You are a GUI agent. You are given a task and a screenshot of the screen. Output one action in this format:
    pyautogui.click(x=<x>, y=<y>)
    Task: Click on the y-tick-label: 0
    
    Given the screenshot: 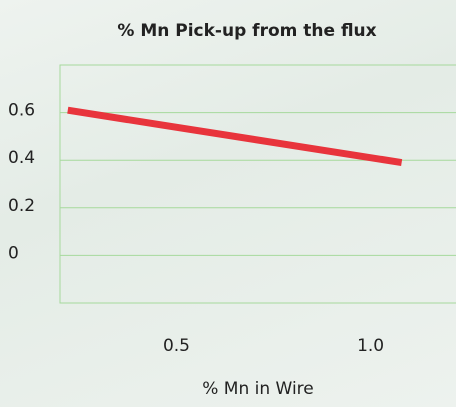 What is the action you would take?
    pyautogui.click(x=13, y=253)
    